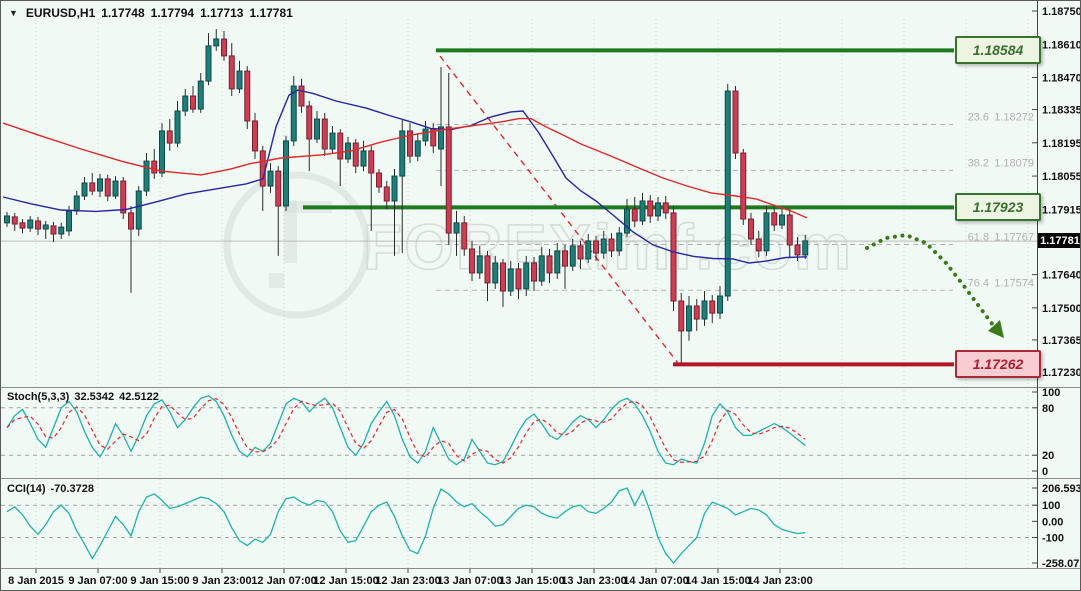 The height and width of the screenshot is (591, 1081). What do you see at coordinates (1061, 12) in the screenshot?
I see `svg-text: 1.18750` at bounding box center [1061, 12].